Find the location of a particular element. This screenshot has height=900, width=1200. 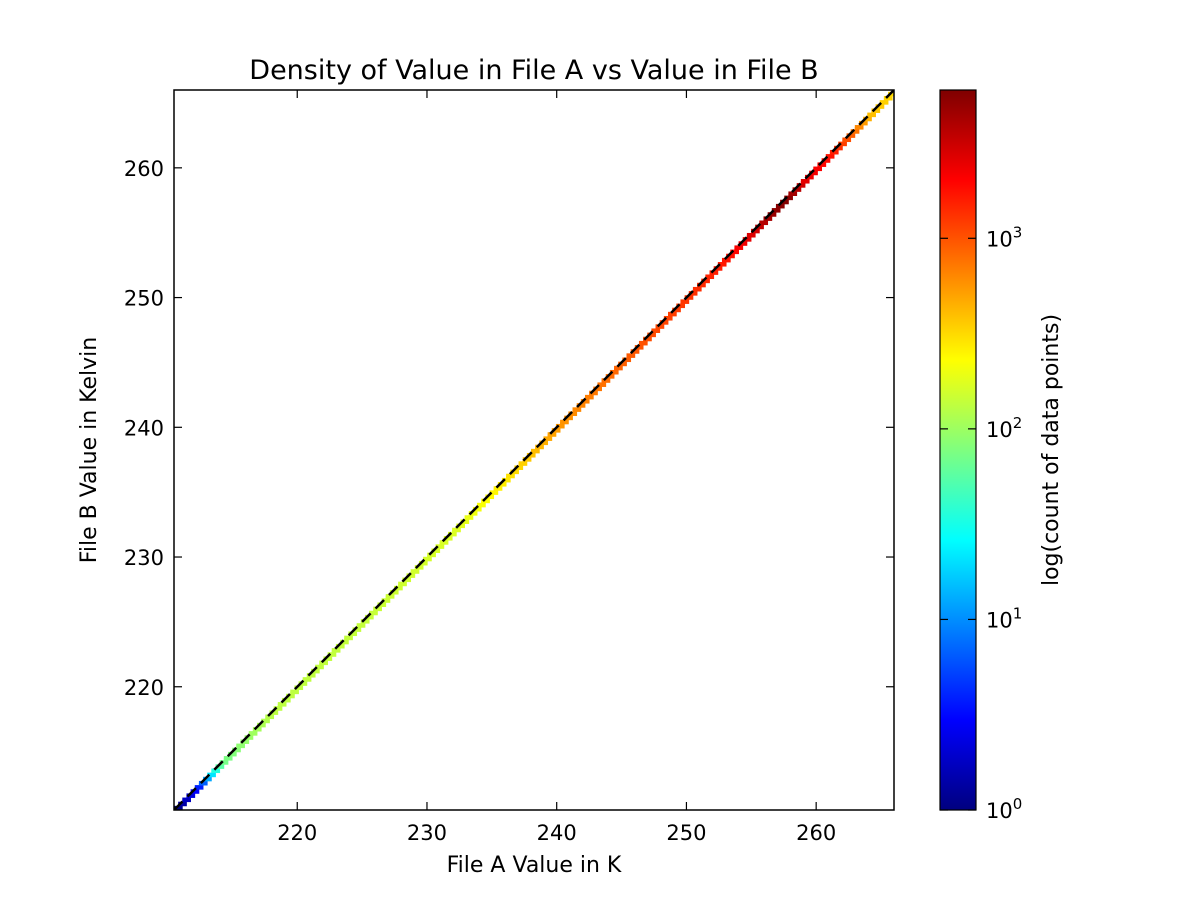

colorbar-tick-label: 10¹ is located at coordinates (1004, 618).